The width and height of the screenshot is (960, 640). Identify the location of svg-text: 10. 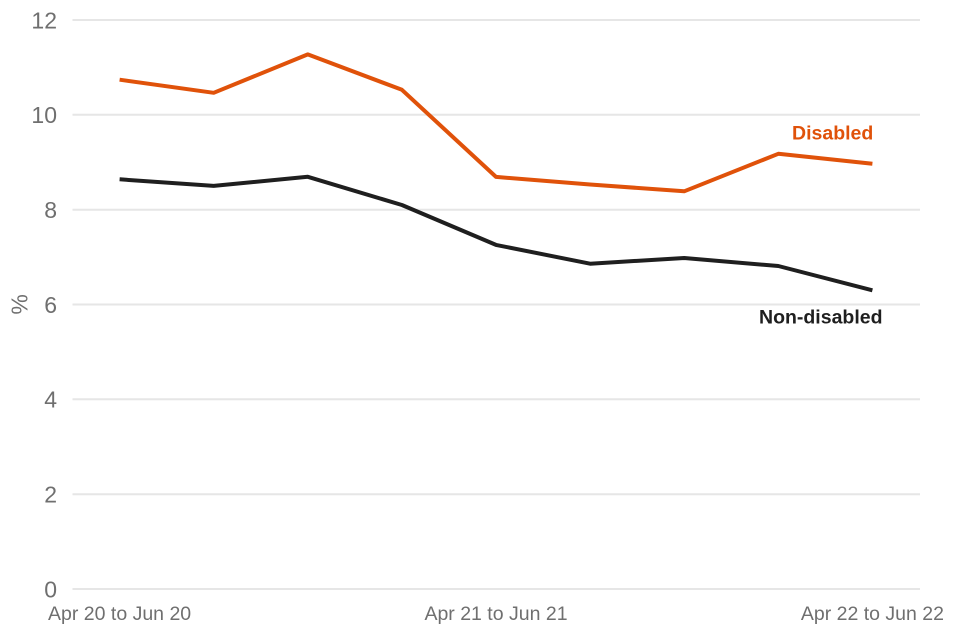
(44, 115).